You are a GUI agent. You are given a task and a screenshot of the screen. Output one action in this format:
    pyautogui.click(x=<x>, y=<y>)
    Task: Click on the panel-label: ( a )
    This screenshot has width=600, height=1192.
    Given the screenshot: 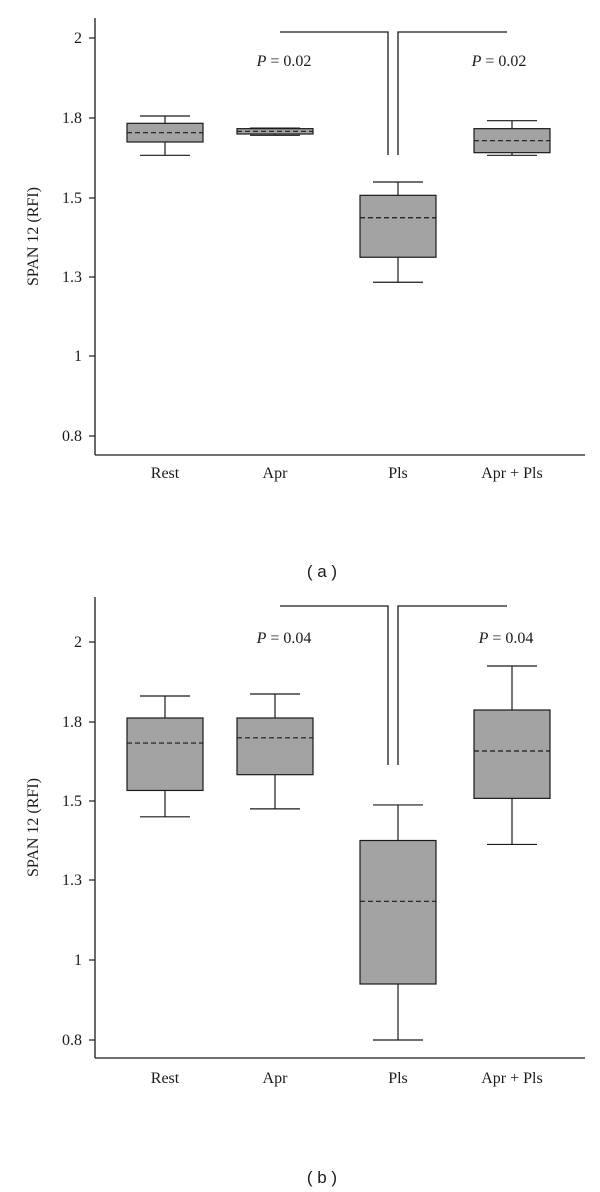 What is the action you would take?
    pyautogui.click(x=322, y=571)
    